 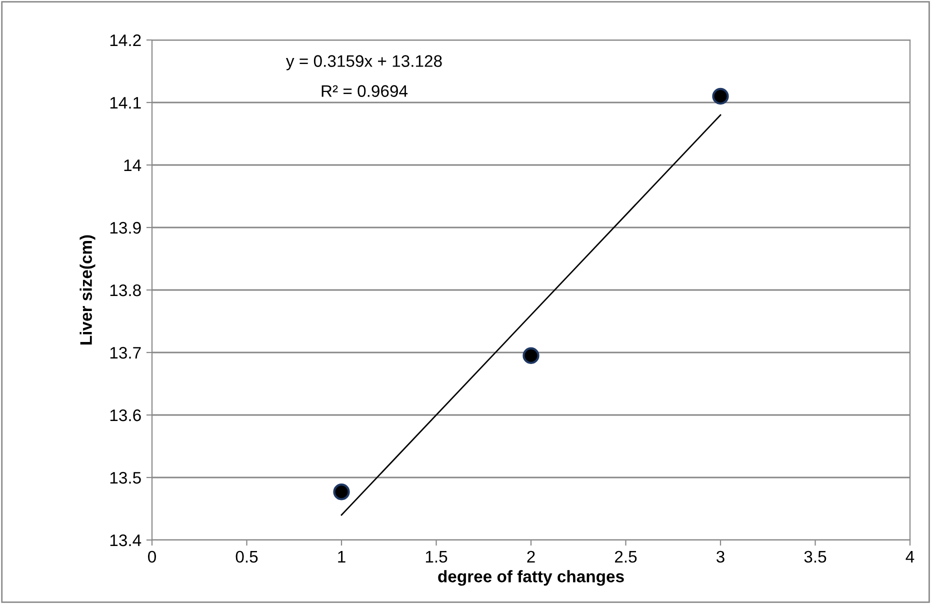 What do you see at coordinates (126, 540) in the screenshot?
I see `y-tick-label: 13.4` at bounding box center [126, 540].